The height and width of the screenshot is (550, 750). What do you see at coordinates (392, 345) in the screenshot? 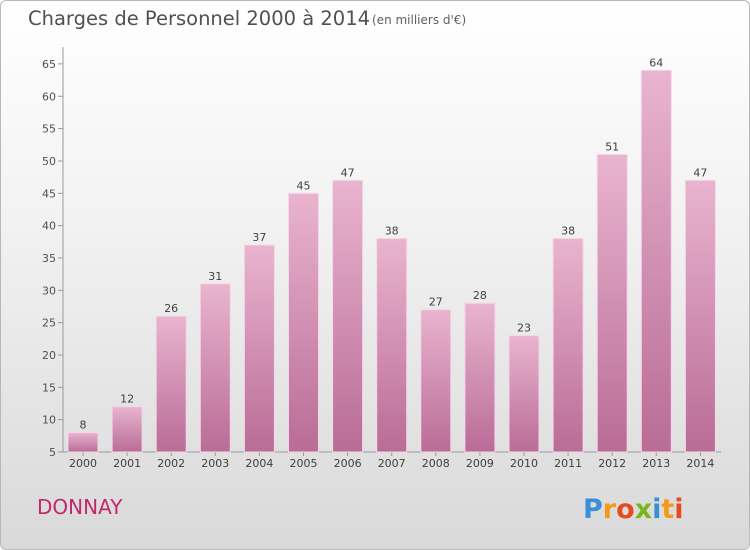
I see `bar-2007` at bounding box center [392, 345].